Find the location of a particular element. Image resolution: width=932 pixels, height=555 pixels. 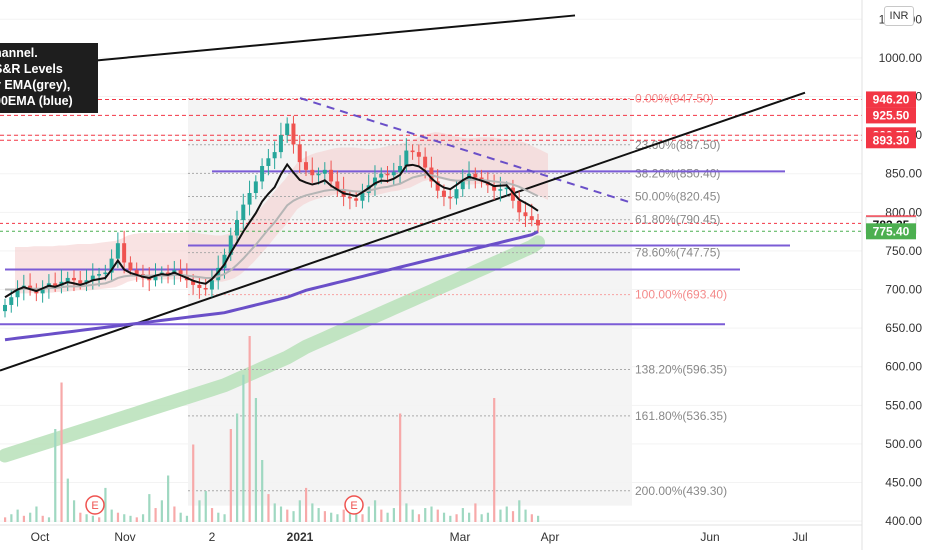

fib-label: 23.60%(887.50) is located at coordinates (677, 145).